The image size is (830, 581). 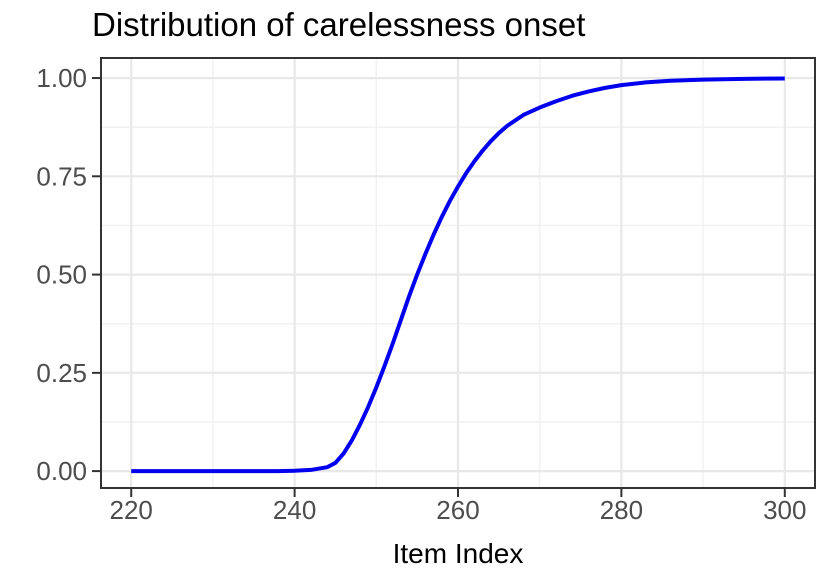 What do you see at coordinates (61, 275) in the screenshot?
I see `y-tick-label: 0.50` at bounding box center [61, 275].